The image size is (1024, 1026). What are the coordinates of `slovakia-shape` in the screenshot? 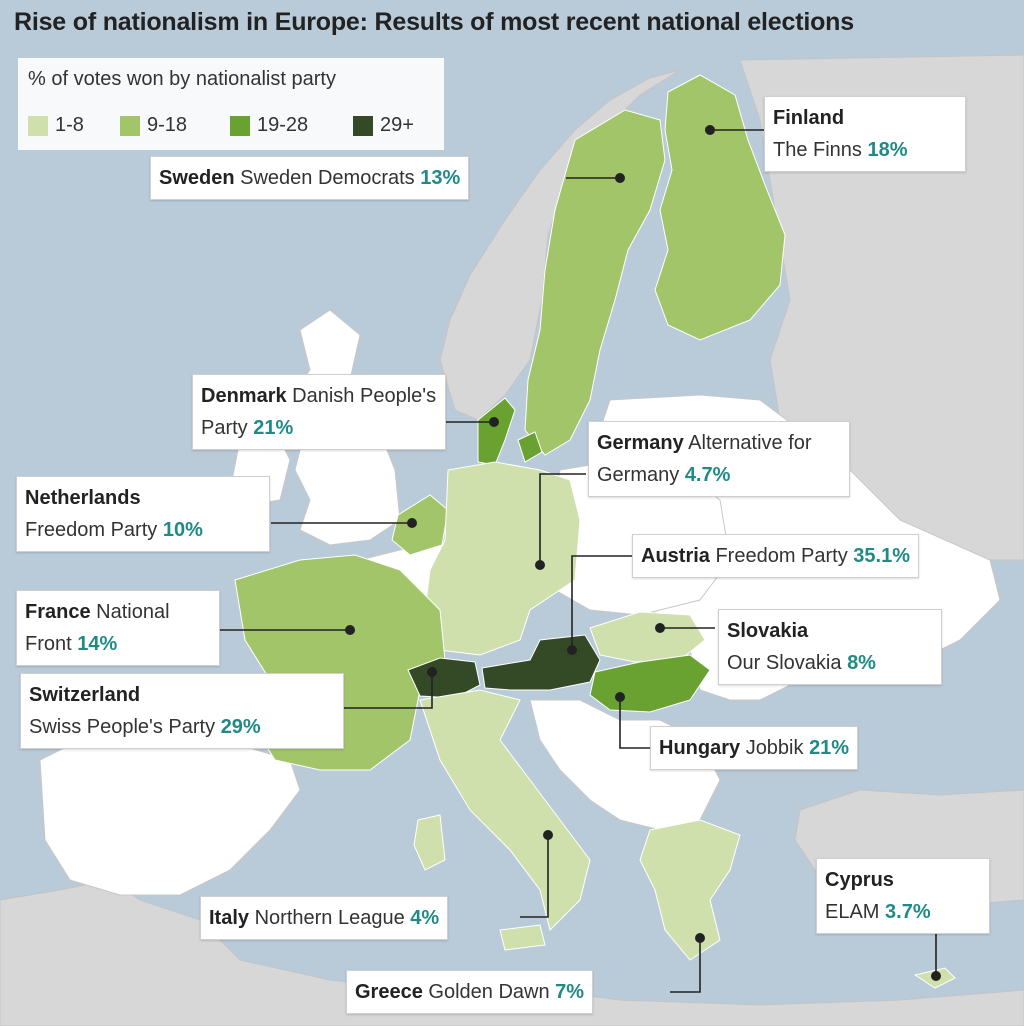 It's located at (647, 637).